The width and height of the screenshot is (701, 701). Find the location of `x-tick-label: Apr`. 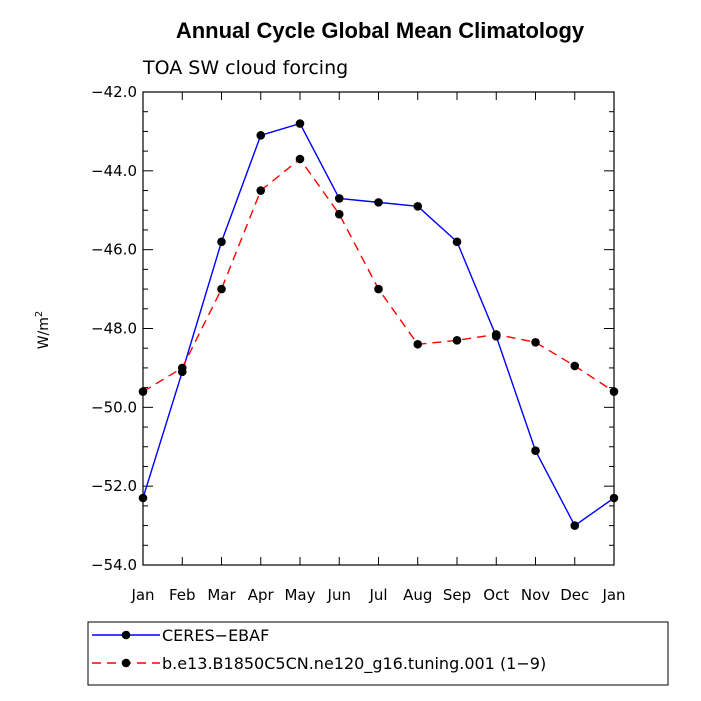

x-tick-label: Apr is located at coordinates (261, 595).